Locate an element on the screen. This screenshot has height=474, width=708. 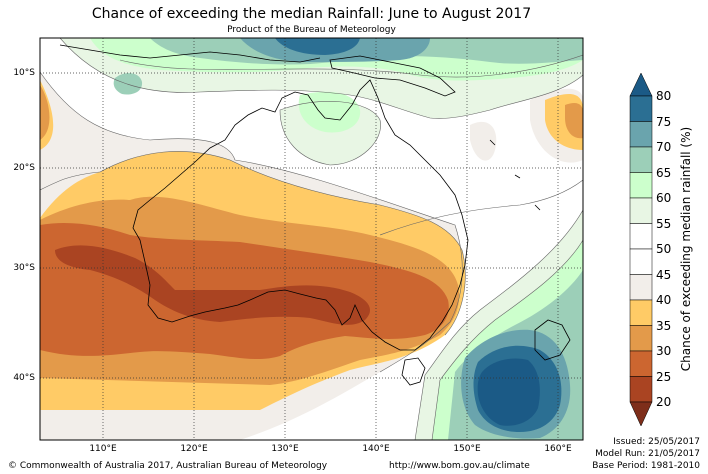
colorbar-tick: 35 is located at coordinates (664, 325).